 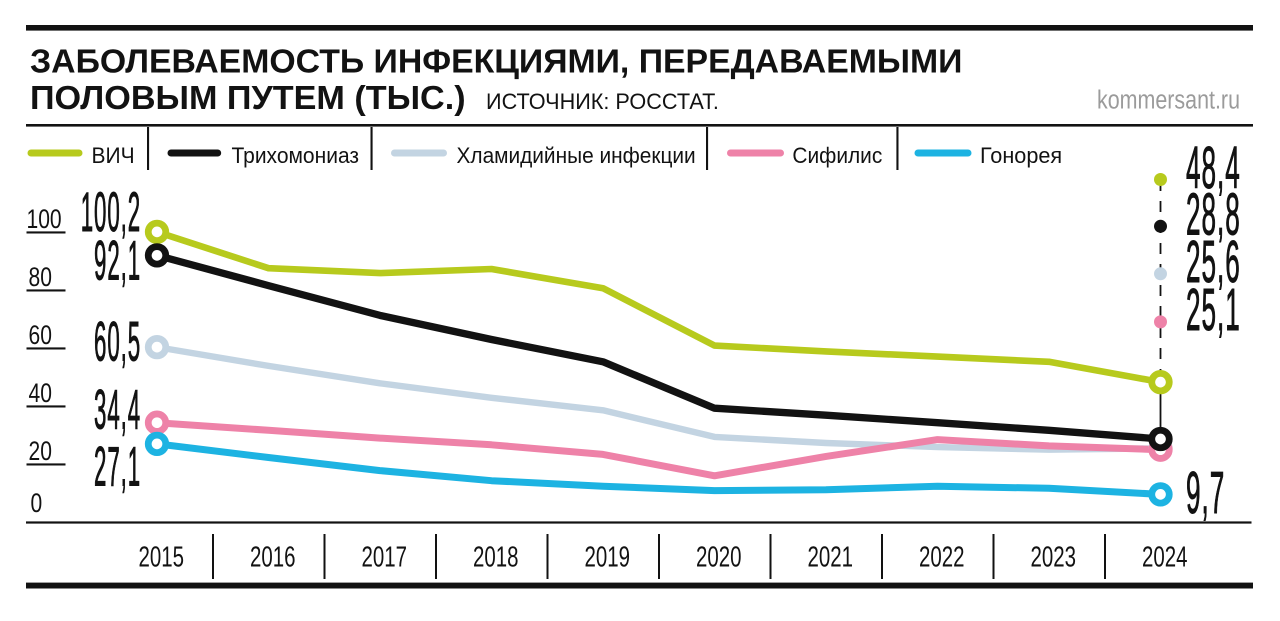 I want to click on svg-text: 2023, so click(x=1054, y=558).